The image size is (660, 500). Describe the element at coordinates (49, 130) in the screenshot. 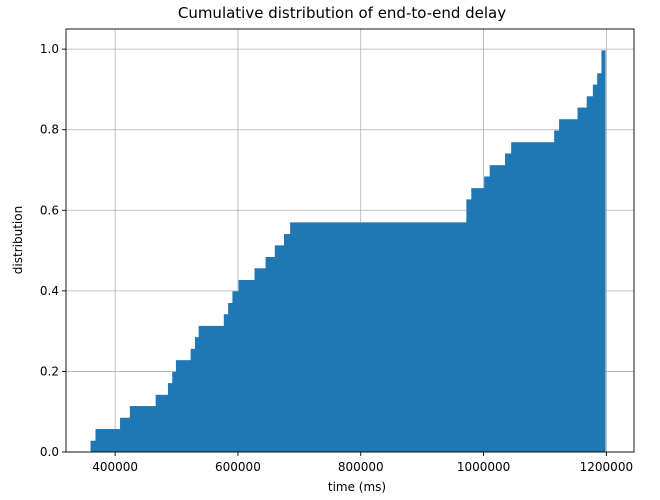

I see `y-tick-label: 0.8` at that location.